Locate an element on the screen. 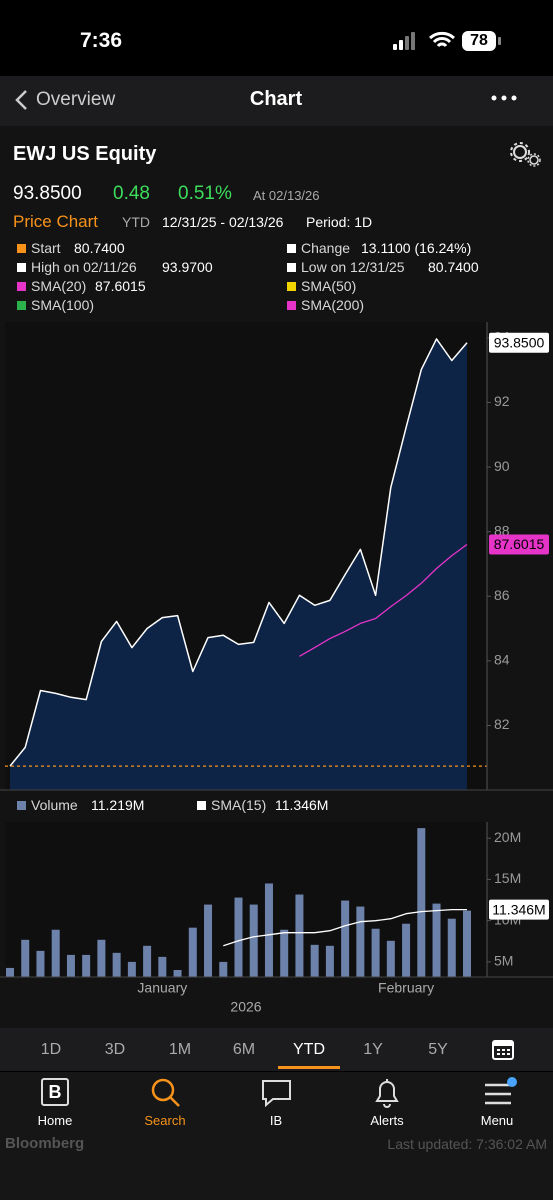  home-logo: B is located at coordinates (55, 1092).